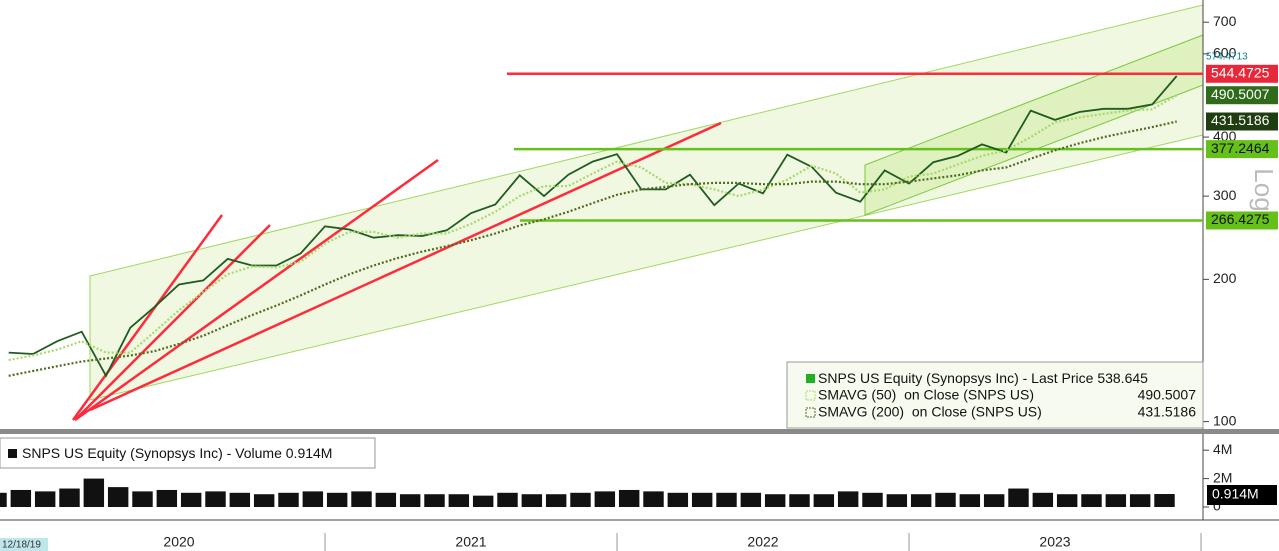  Describe the element at coordinates (1167, 412) in the screenshot. I see `legend-value: 431.5186` at that location.